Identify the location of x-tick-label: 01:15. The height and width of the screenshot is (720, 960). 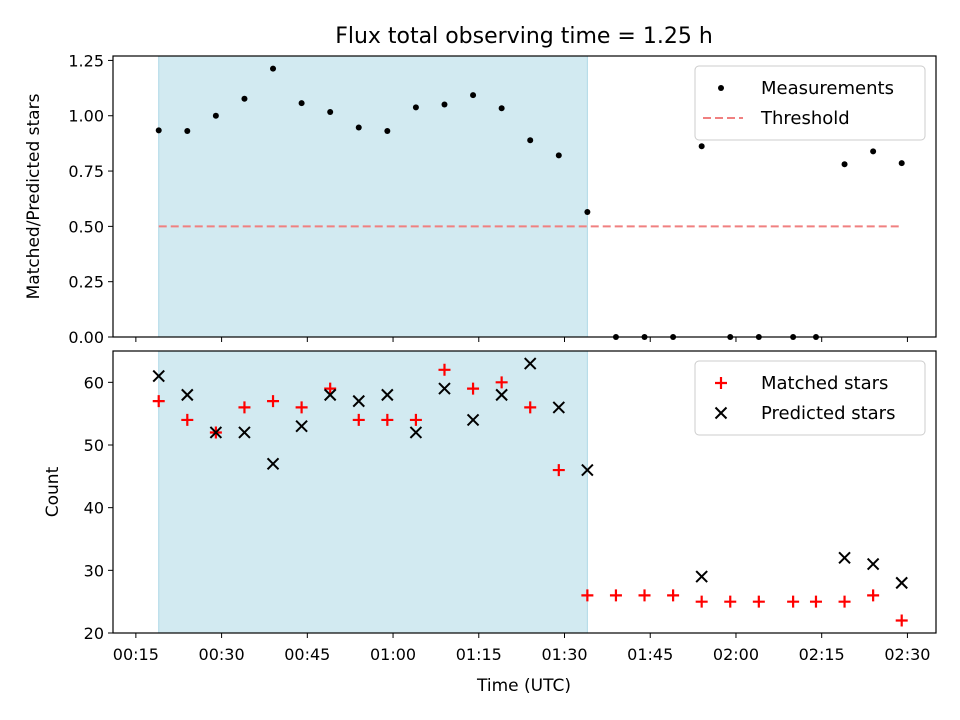
(479, 654).